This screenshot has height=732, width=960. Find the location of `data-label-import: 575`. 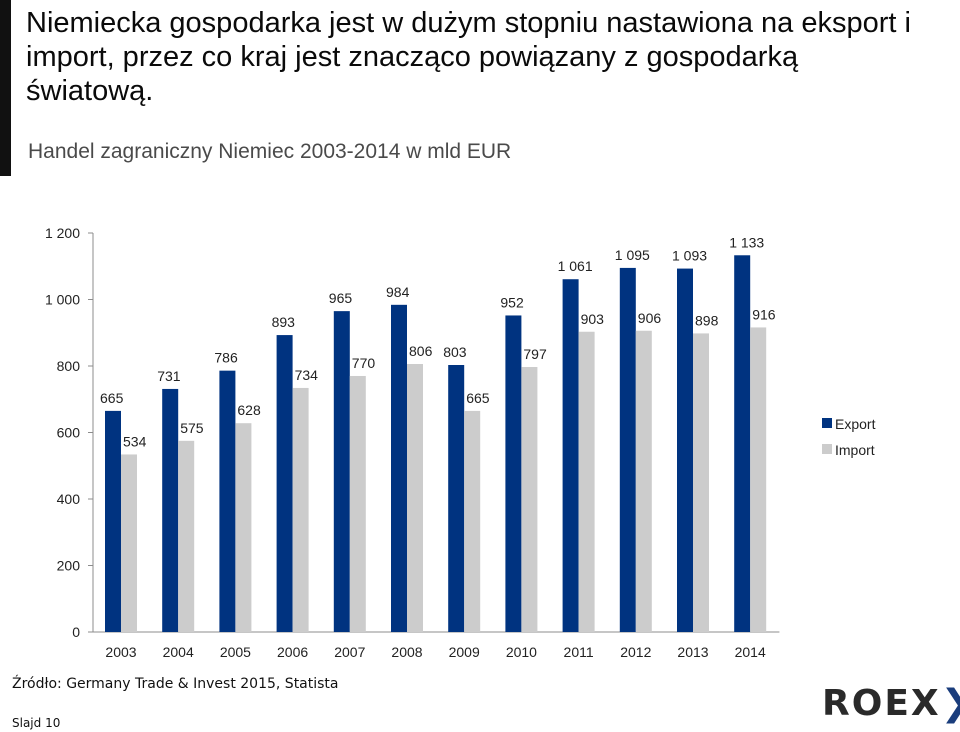

data-label-import: 575 is located at coordinates (192, 428).